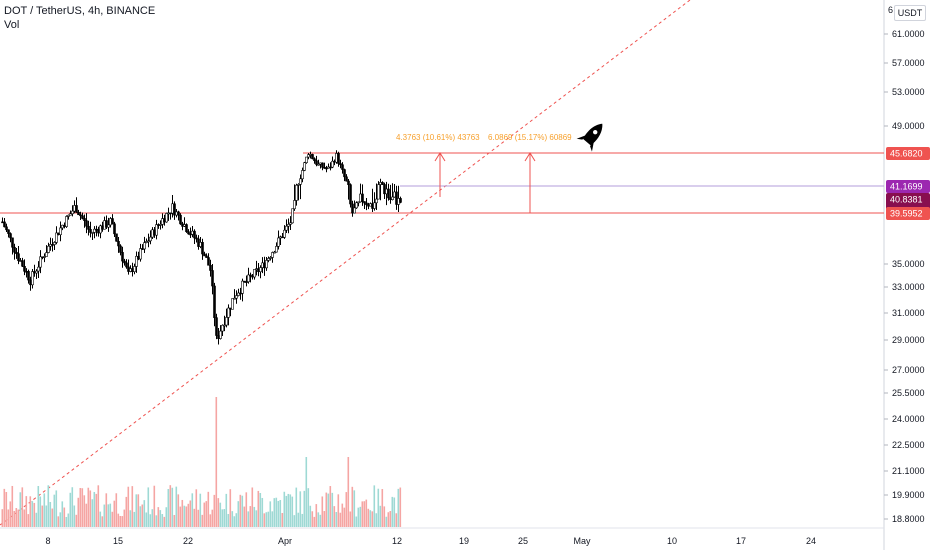 The image size is (932, 555). What do you see at coordinates (47, 541) in the screenshot?
I see `time-tick-label: 8` at bounding box center [47, 541].